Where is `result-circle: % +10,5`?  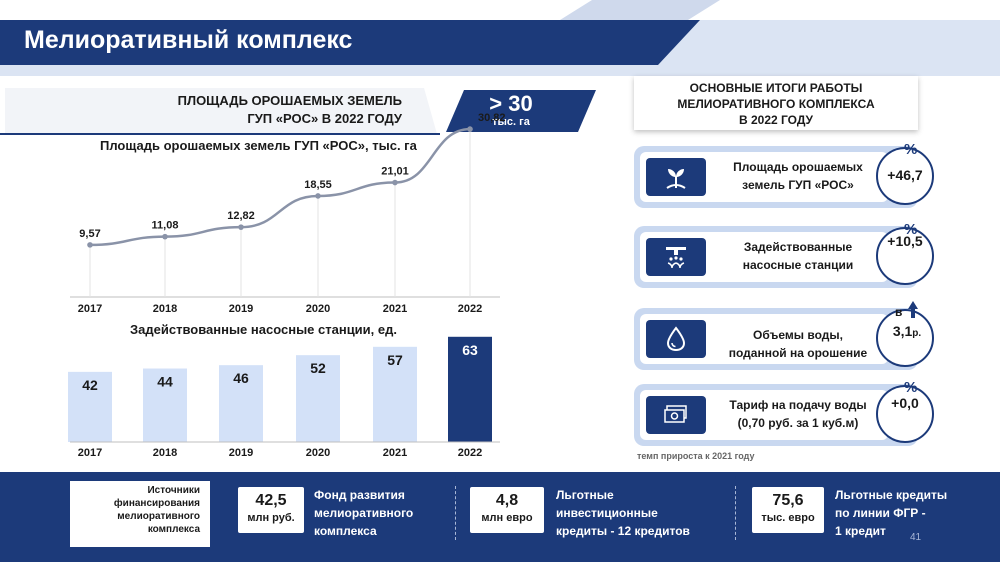 result-circle: % +10,5 is located at coordinates (905, 253).